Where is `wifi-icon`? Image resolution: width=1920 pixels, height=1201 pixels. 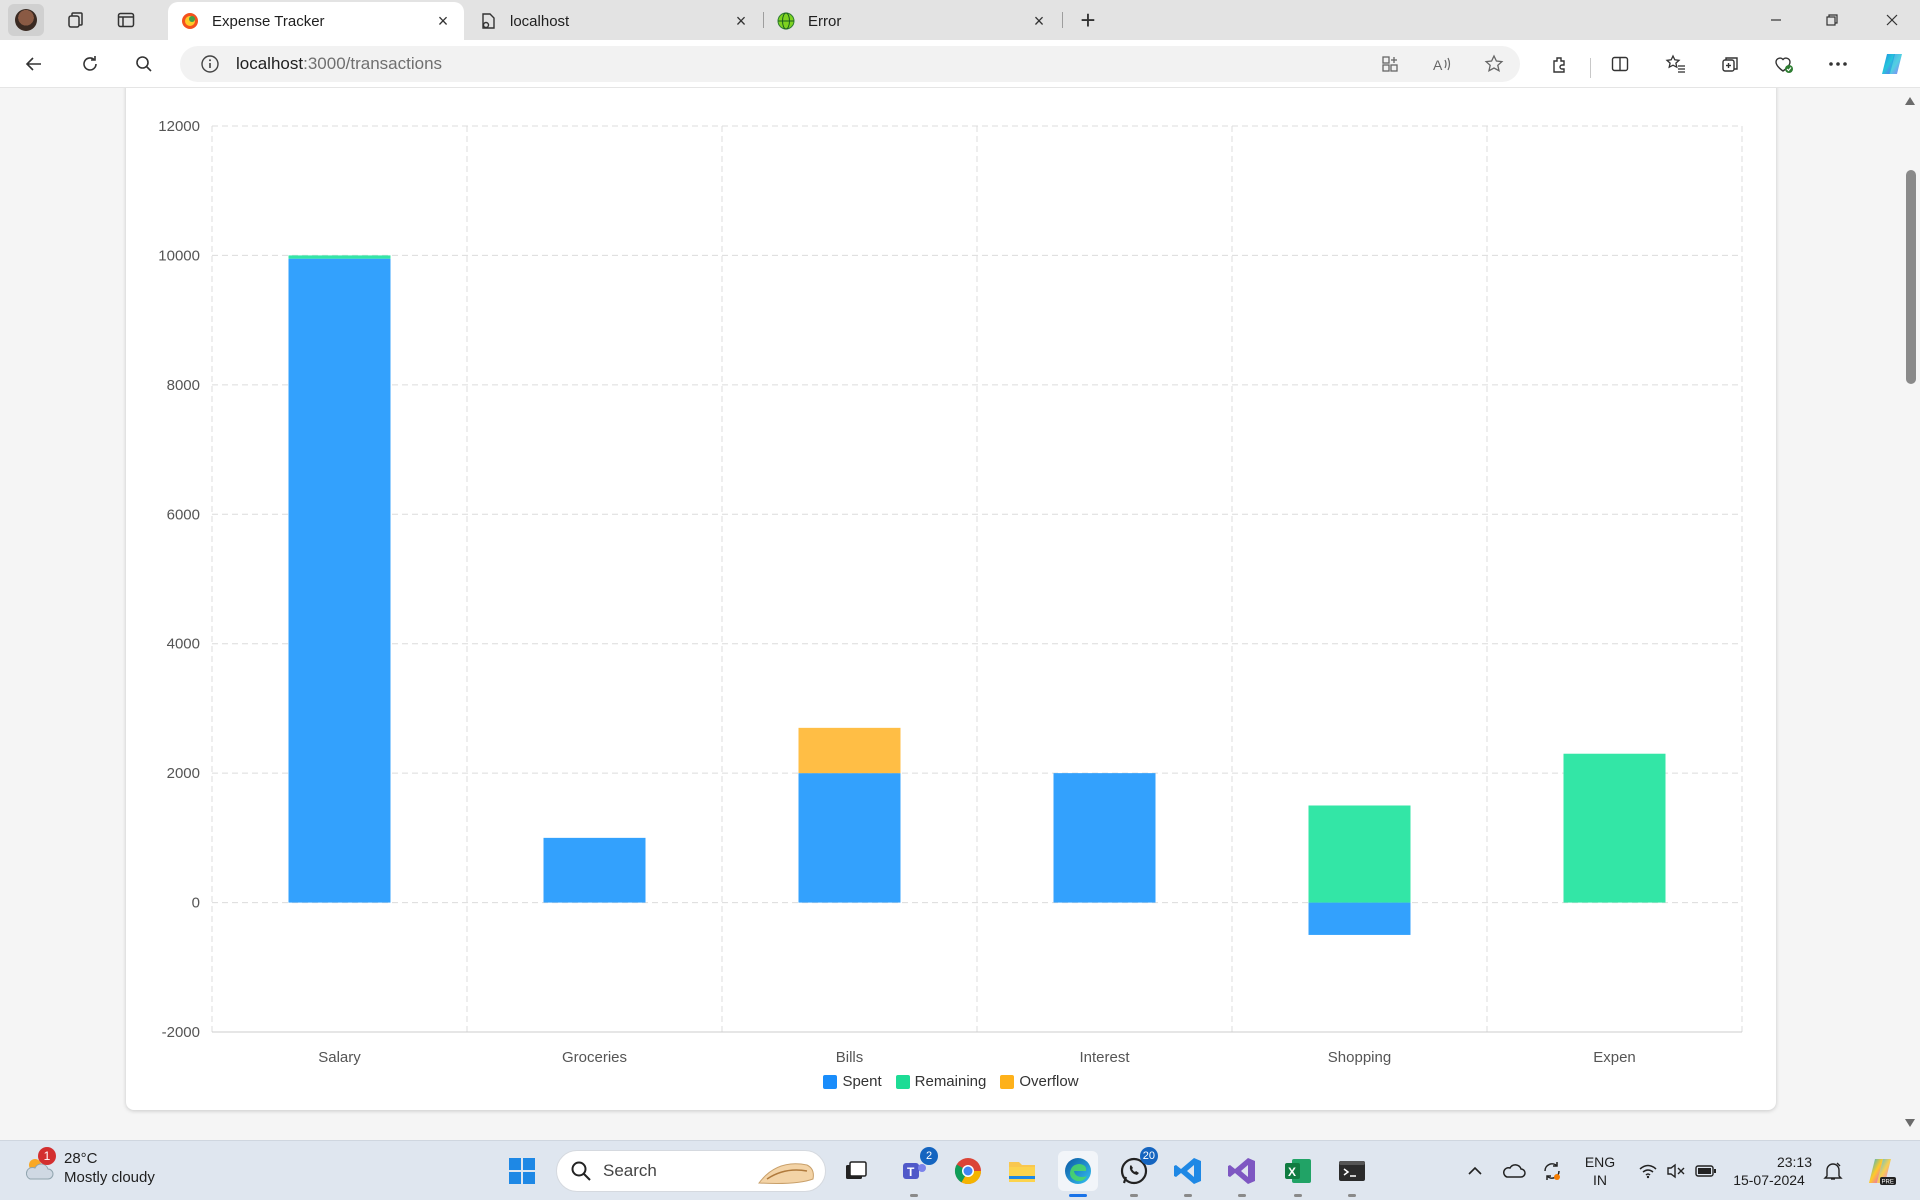
wifi-icon is located at coordinates (1648, 1171).